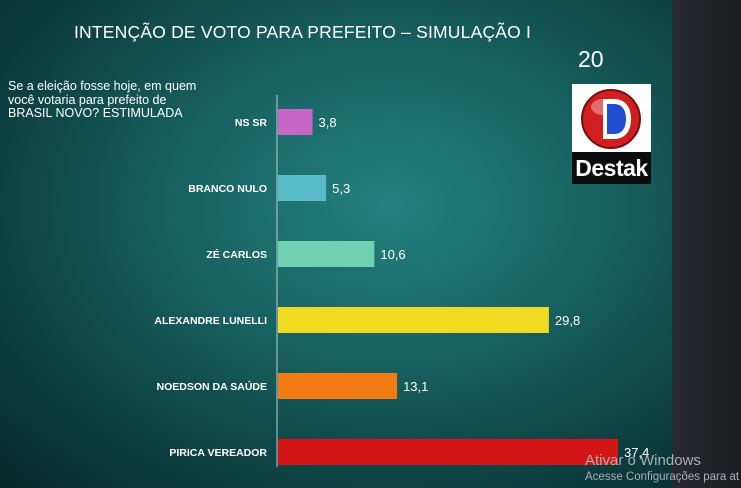  What do you see at coordinates (212, 386) in the screenshot?
I see `category-label: NOEDSON DA SAÚDE` at bounding box center [212, 386].